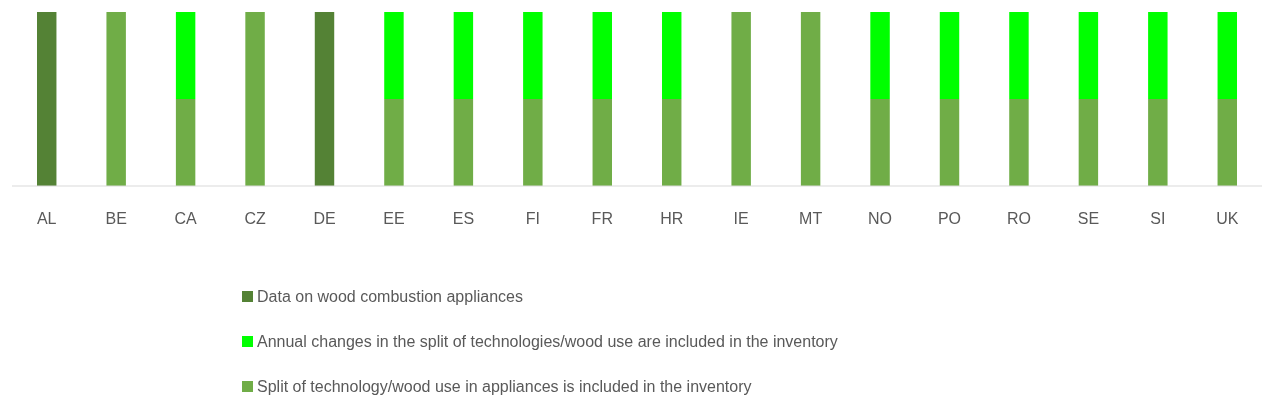  Describe the element at coordinates (1158, 218) in the screenshot. I see `x-tick-label: SI` at that location.